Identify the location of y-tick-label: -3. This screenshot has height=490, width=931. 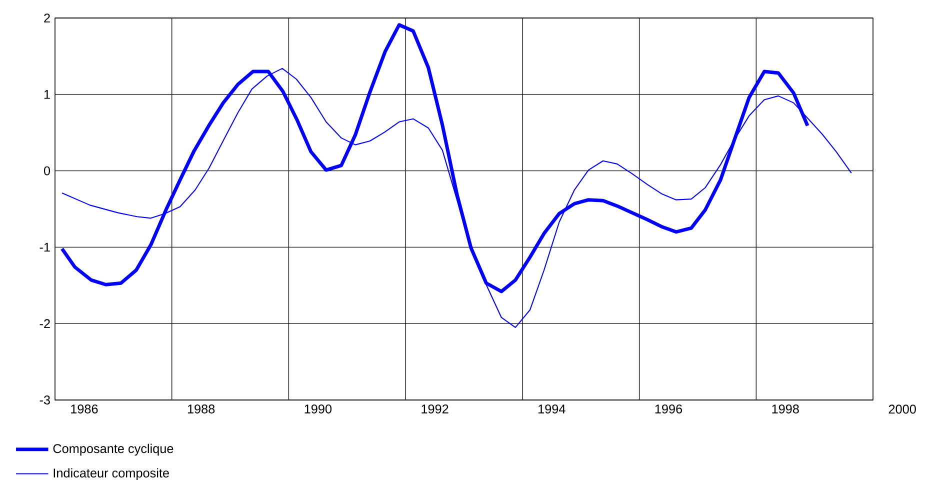
(45, 400).